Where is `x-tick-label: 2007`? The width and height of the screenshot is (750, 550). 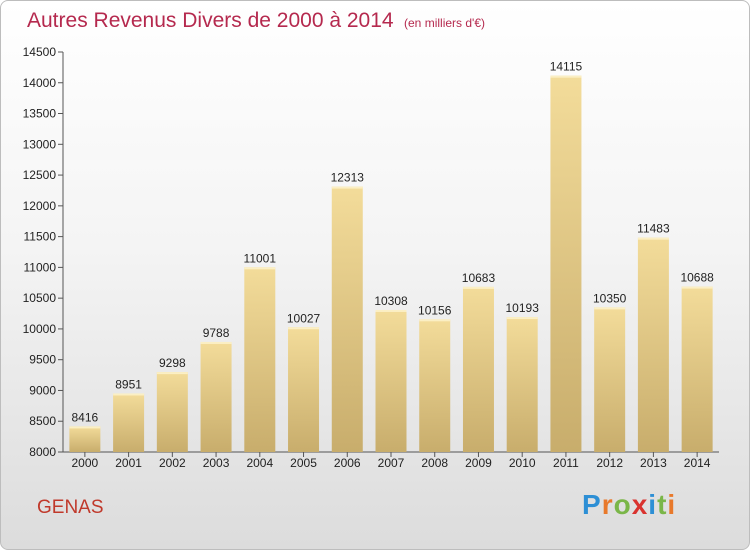
x-tick-label: 2007 is located at coordinates (391, 463).